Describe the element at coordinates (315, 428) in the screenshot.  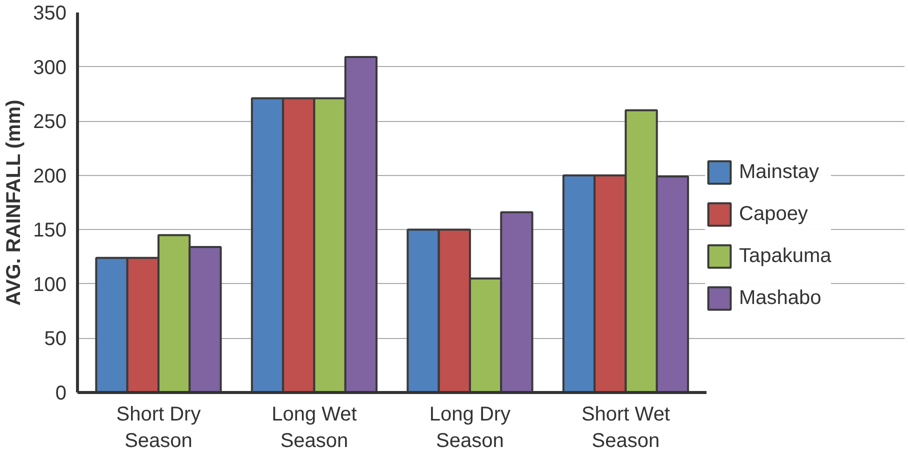
I see `x-tick-label: Long Wet Season` at that location.